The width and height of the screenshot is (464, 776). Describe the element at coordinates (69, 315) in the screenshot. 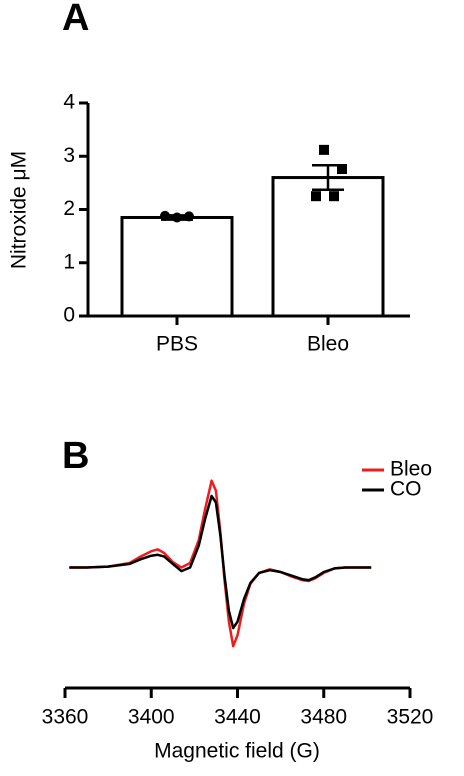

I see `y-tick-label: 0` at that location.